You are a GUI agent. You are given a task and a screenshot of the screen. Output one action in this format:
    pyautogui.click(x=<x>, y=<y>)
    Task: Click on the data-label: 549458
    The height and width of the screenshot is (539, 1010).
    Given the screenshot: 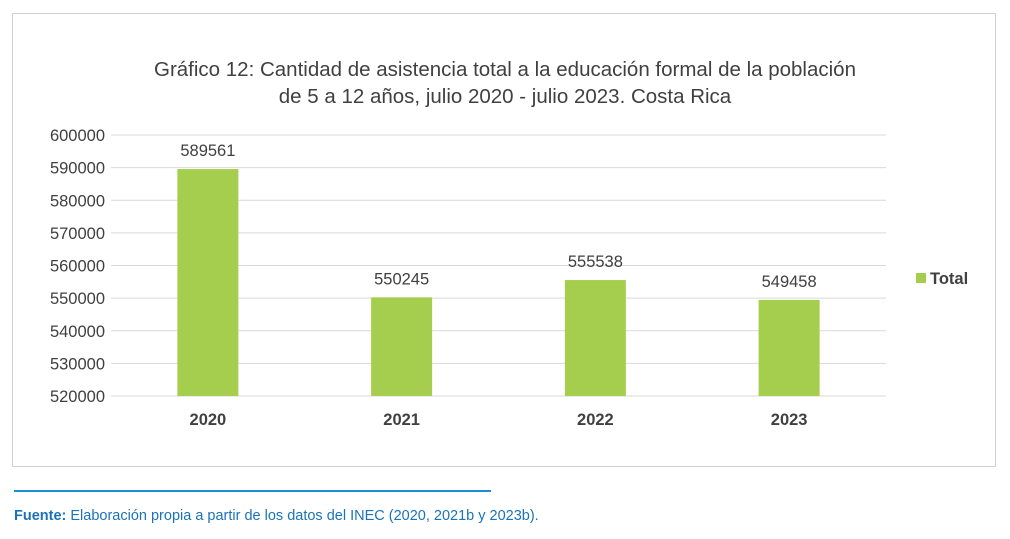 What is the action you would take?
    pyautogui.click(x=789, y=282)
    